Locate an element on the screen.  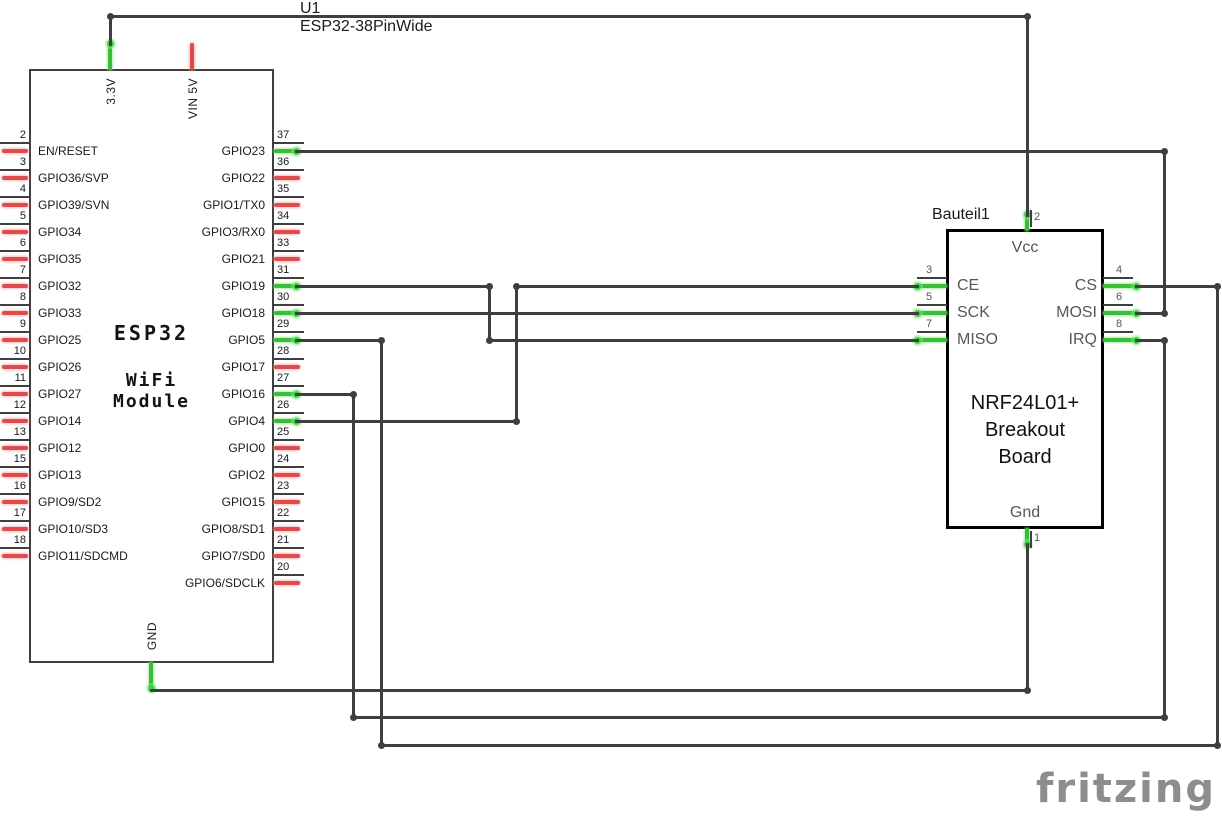
wire-gpio18-to-sck is located at coordinates (606, 313).